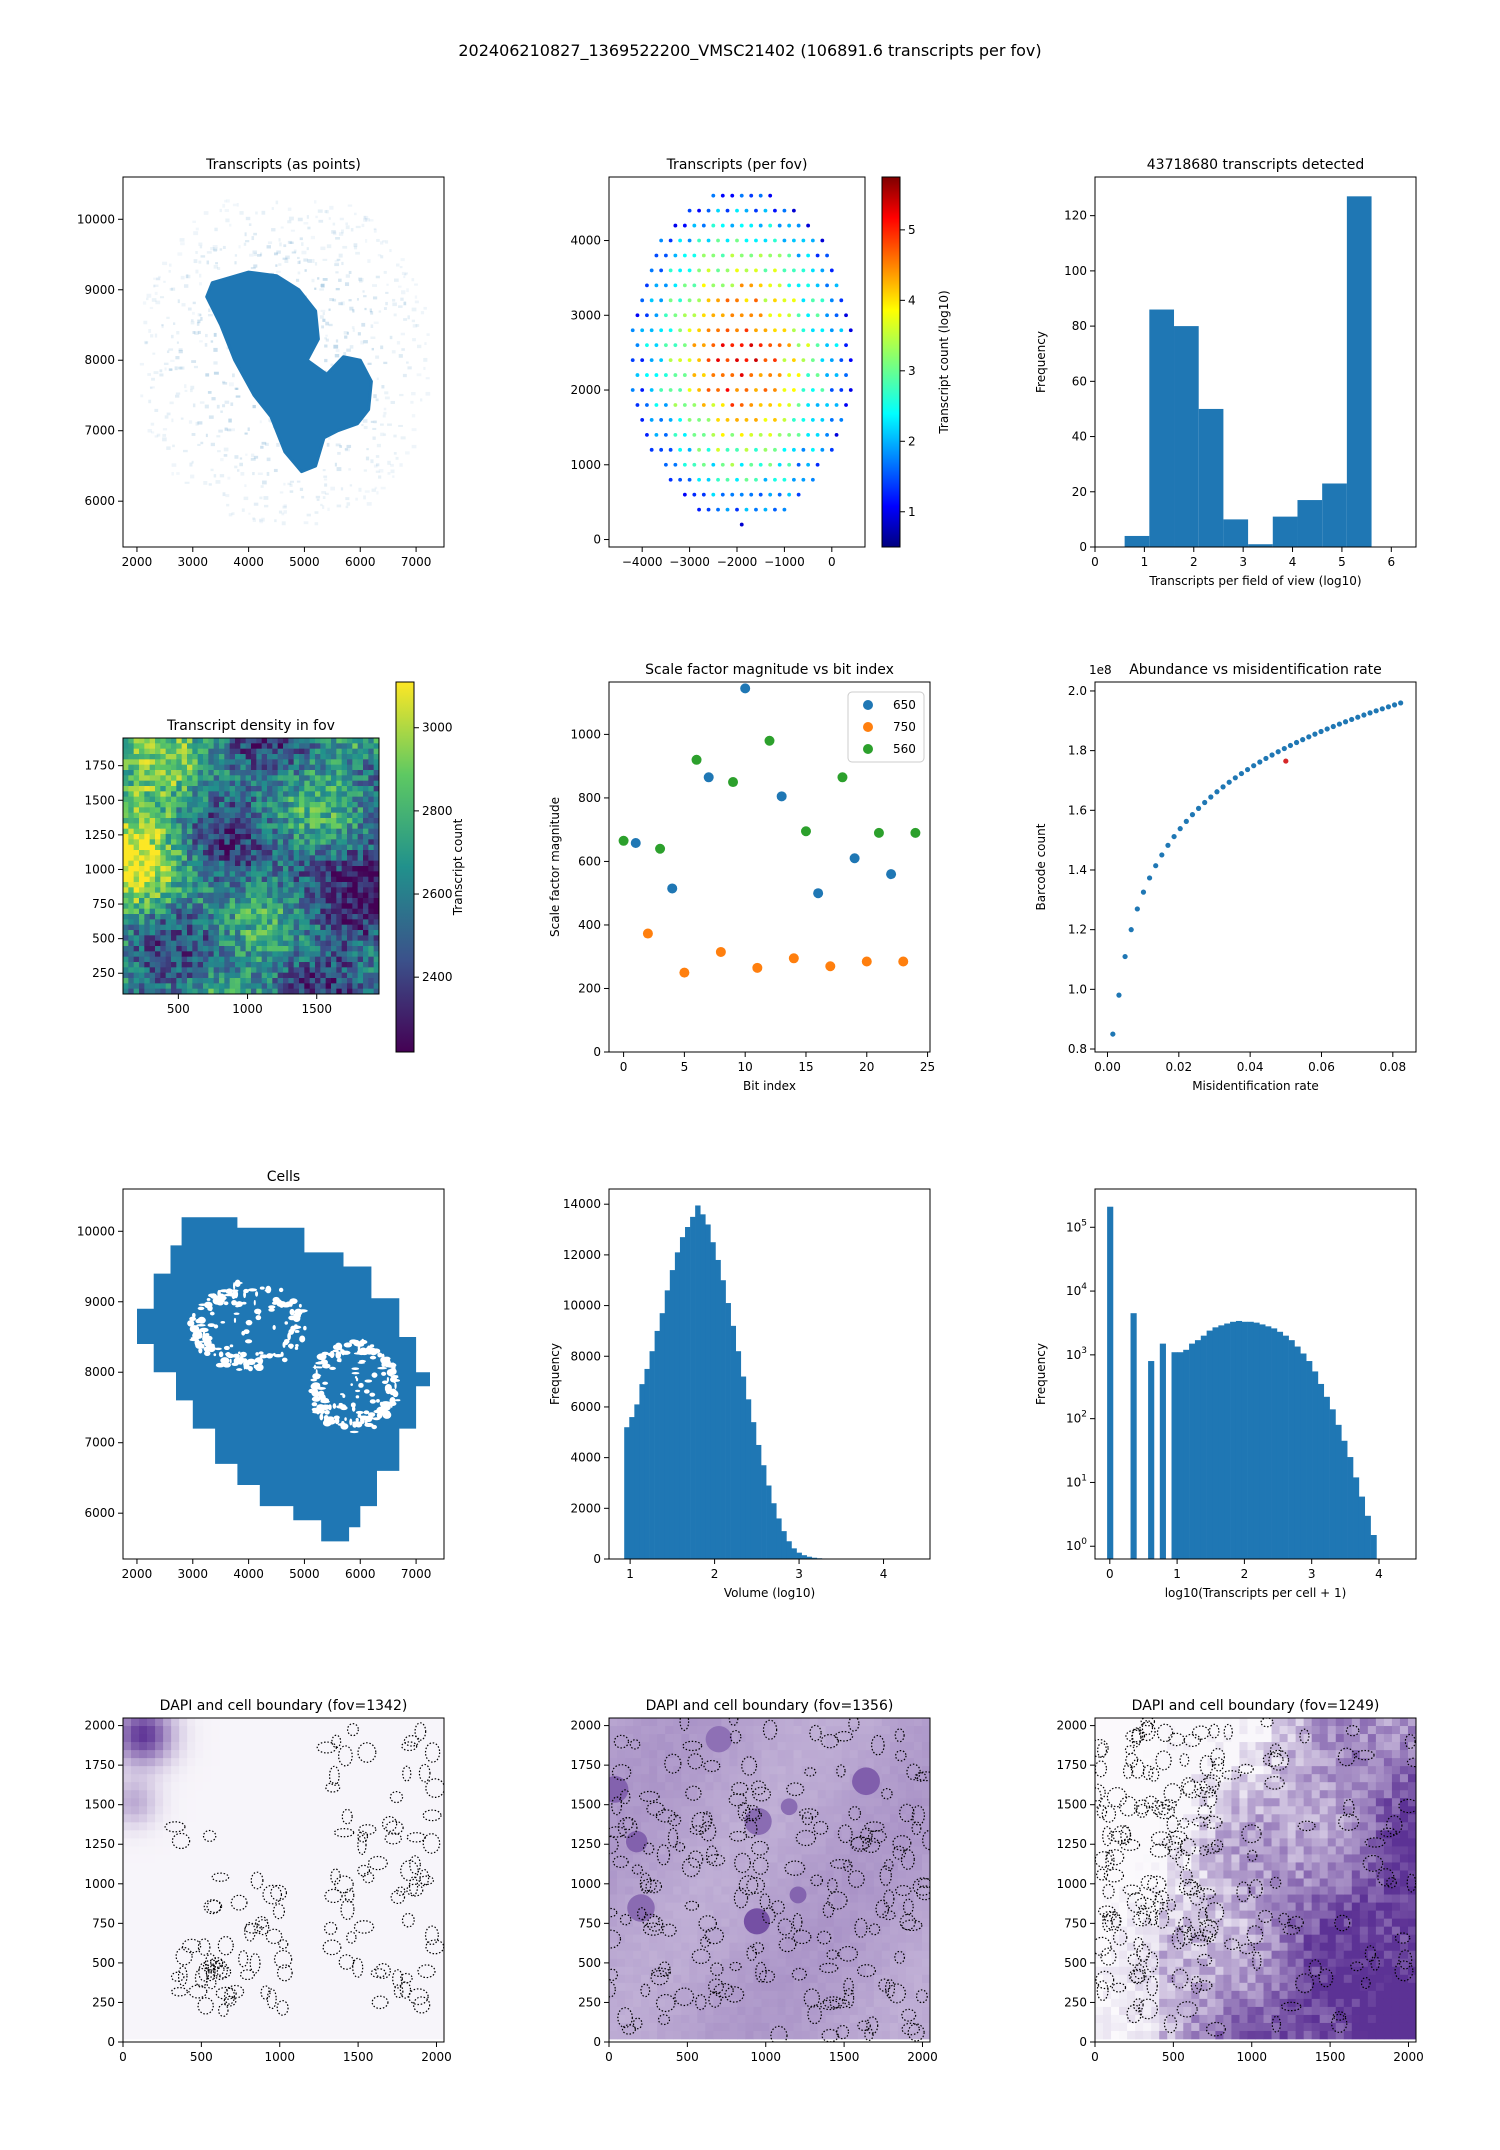 Image resolution: width=1500 pixels, height=2150 pixels. I want to click on per-cell-bar, so click(1350, 1508).